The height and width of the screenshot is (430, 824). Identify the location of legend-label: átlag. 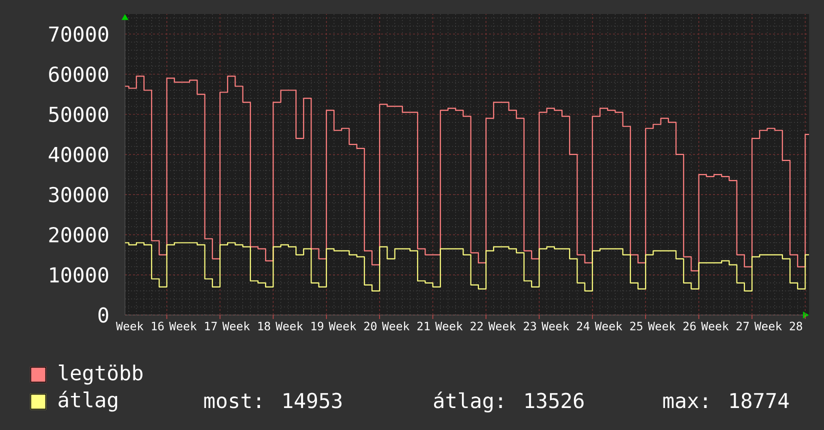
(88, 401).